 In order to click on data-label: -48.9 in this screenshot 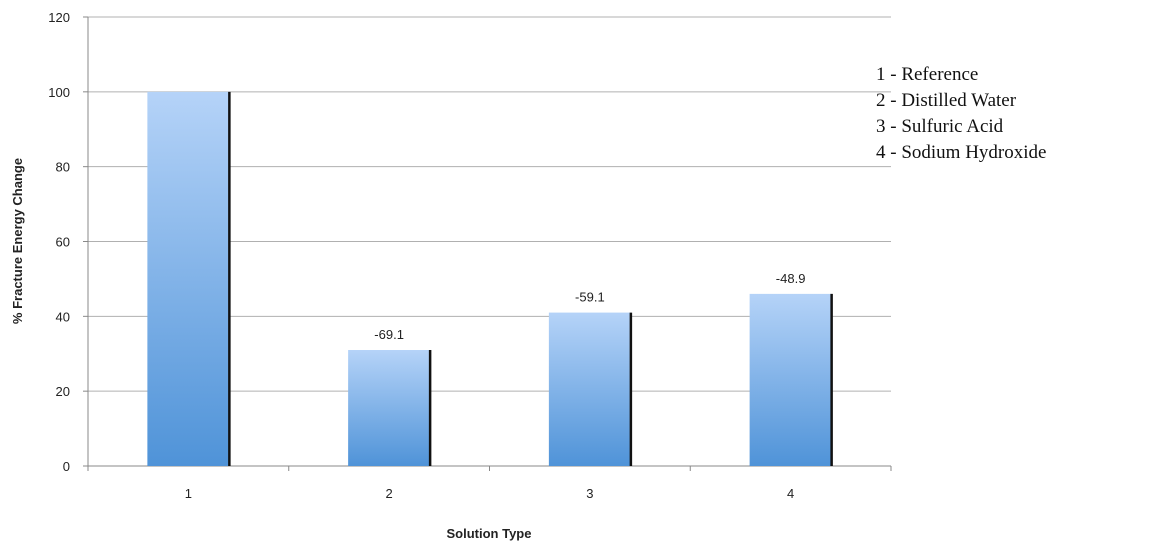, I will do `click(791, 278)`.